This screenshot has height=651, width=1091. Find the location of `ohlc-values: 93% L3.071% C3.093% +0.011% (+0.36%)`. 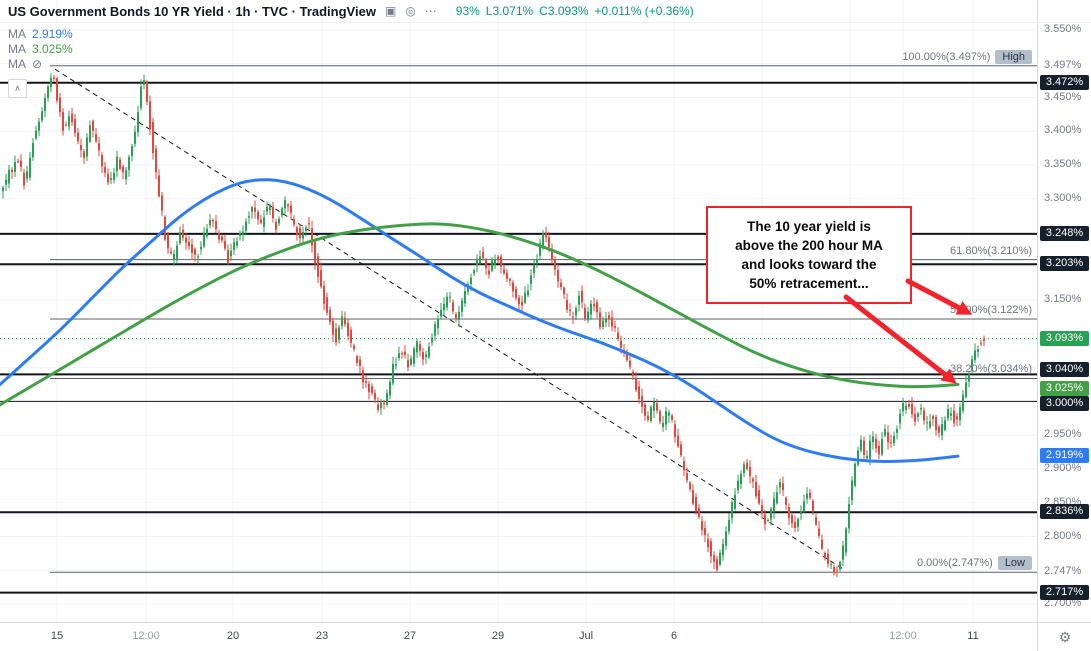

ohlc-values: 93% L3.071% C3.093% +0.011% (+0.36%) is located at coordinates (578, 11).